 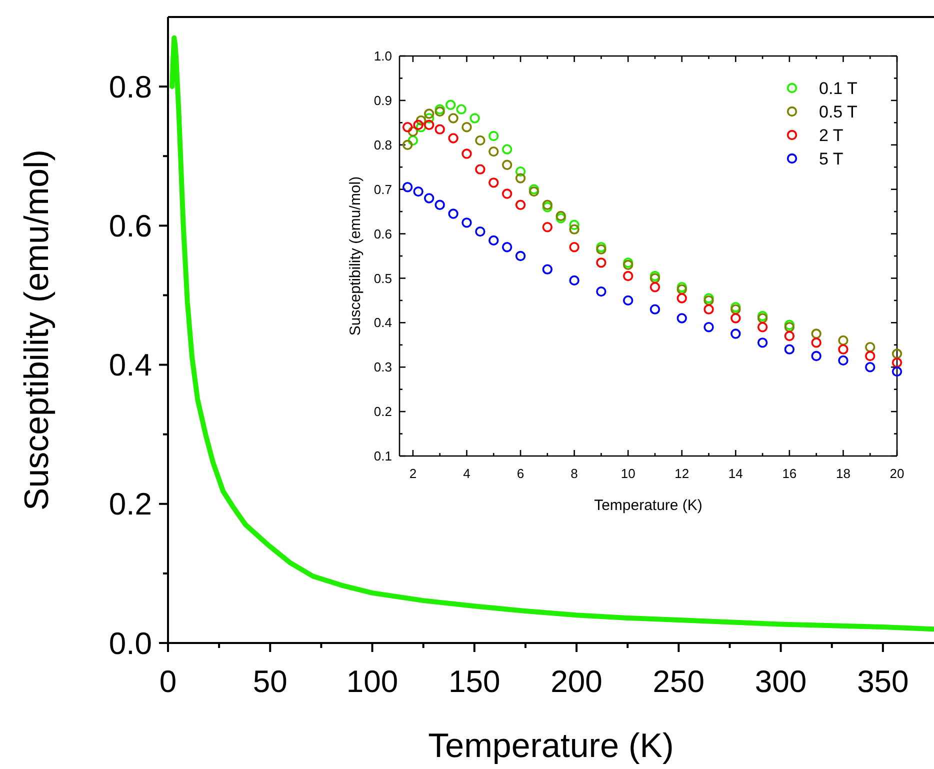 What do you see at coordinates (383, 456) in the screenshot?
I see `y-tick-label: 0.1` at bounding box center [383, 456].